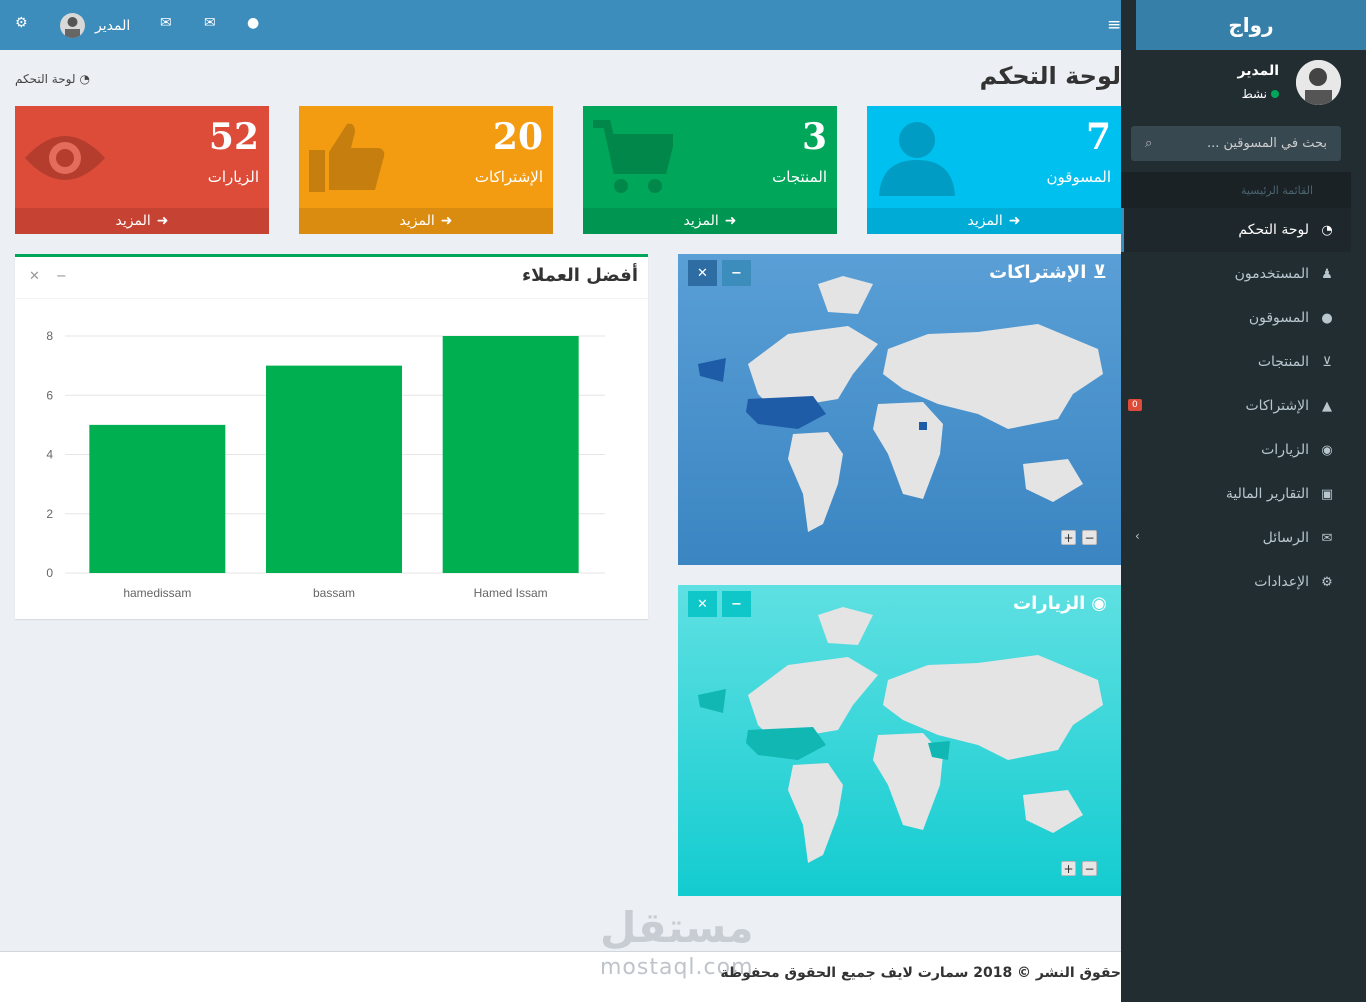 The image size is (1366, 1002). What do you see at coordinates (113, 25) in the screenshot?
I see `nav-username: المدير` at bounding box center [113, 25].